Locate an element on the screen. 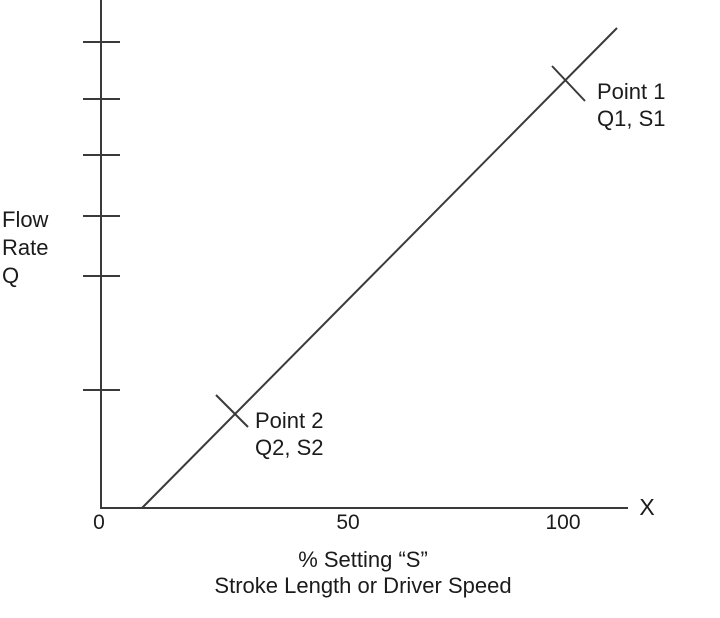 This screenshot has width=720, height=618. point-1-name: Point 1 is located at coordinates (631, 91).